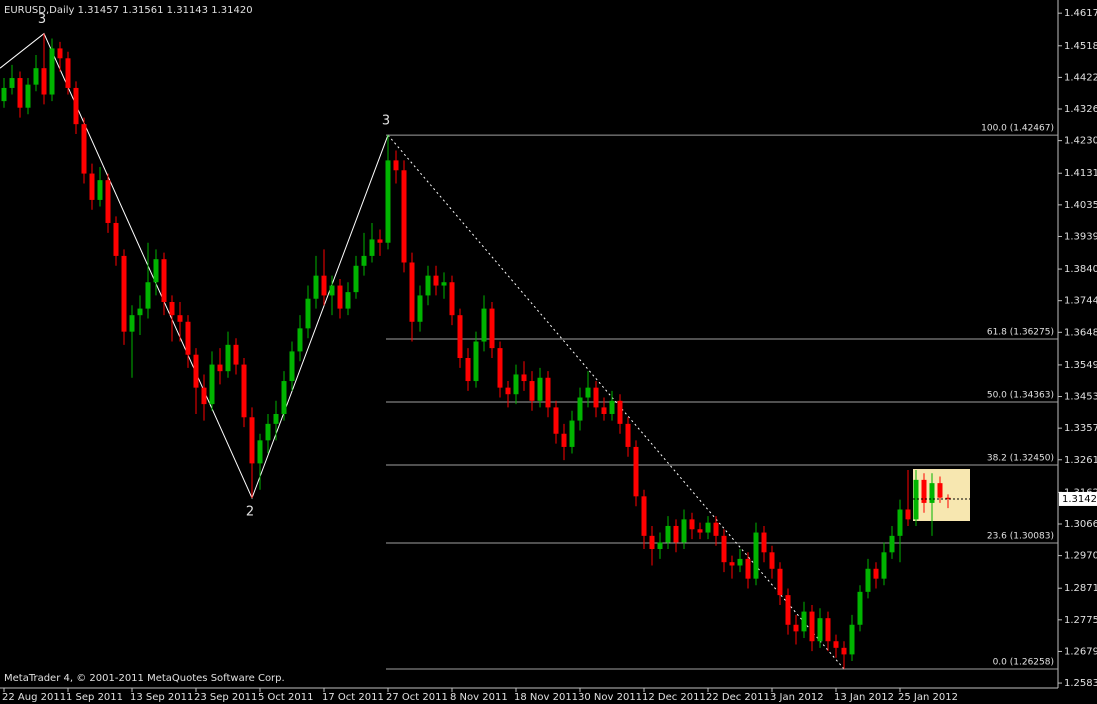  What do you see at coordinates (479, 697) in the screenshot?
I see `x-tick-label: 8 Nov 2011` at bounding box center [479, 697].